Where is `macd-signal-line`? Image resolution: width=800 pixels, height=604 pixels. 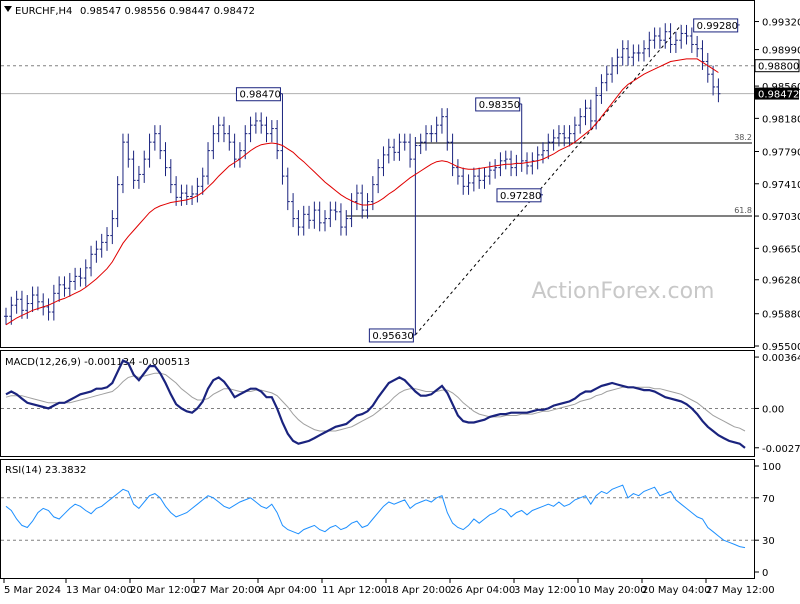 macd-signal-line is located at coordinates (375, 402).